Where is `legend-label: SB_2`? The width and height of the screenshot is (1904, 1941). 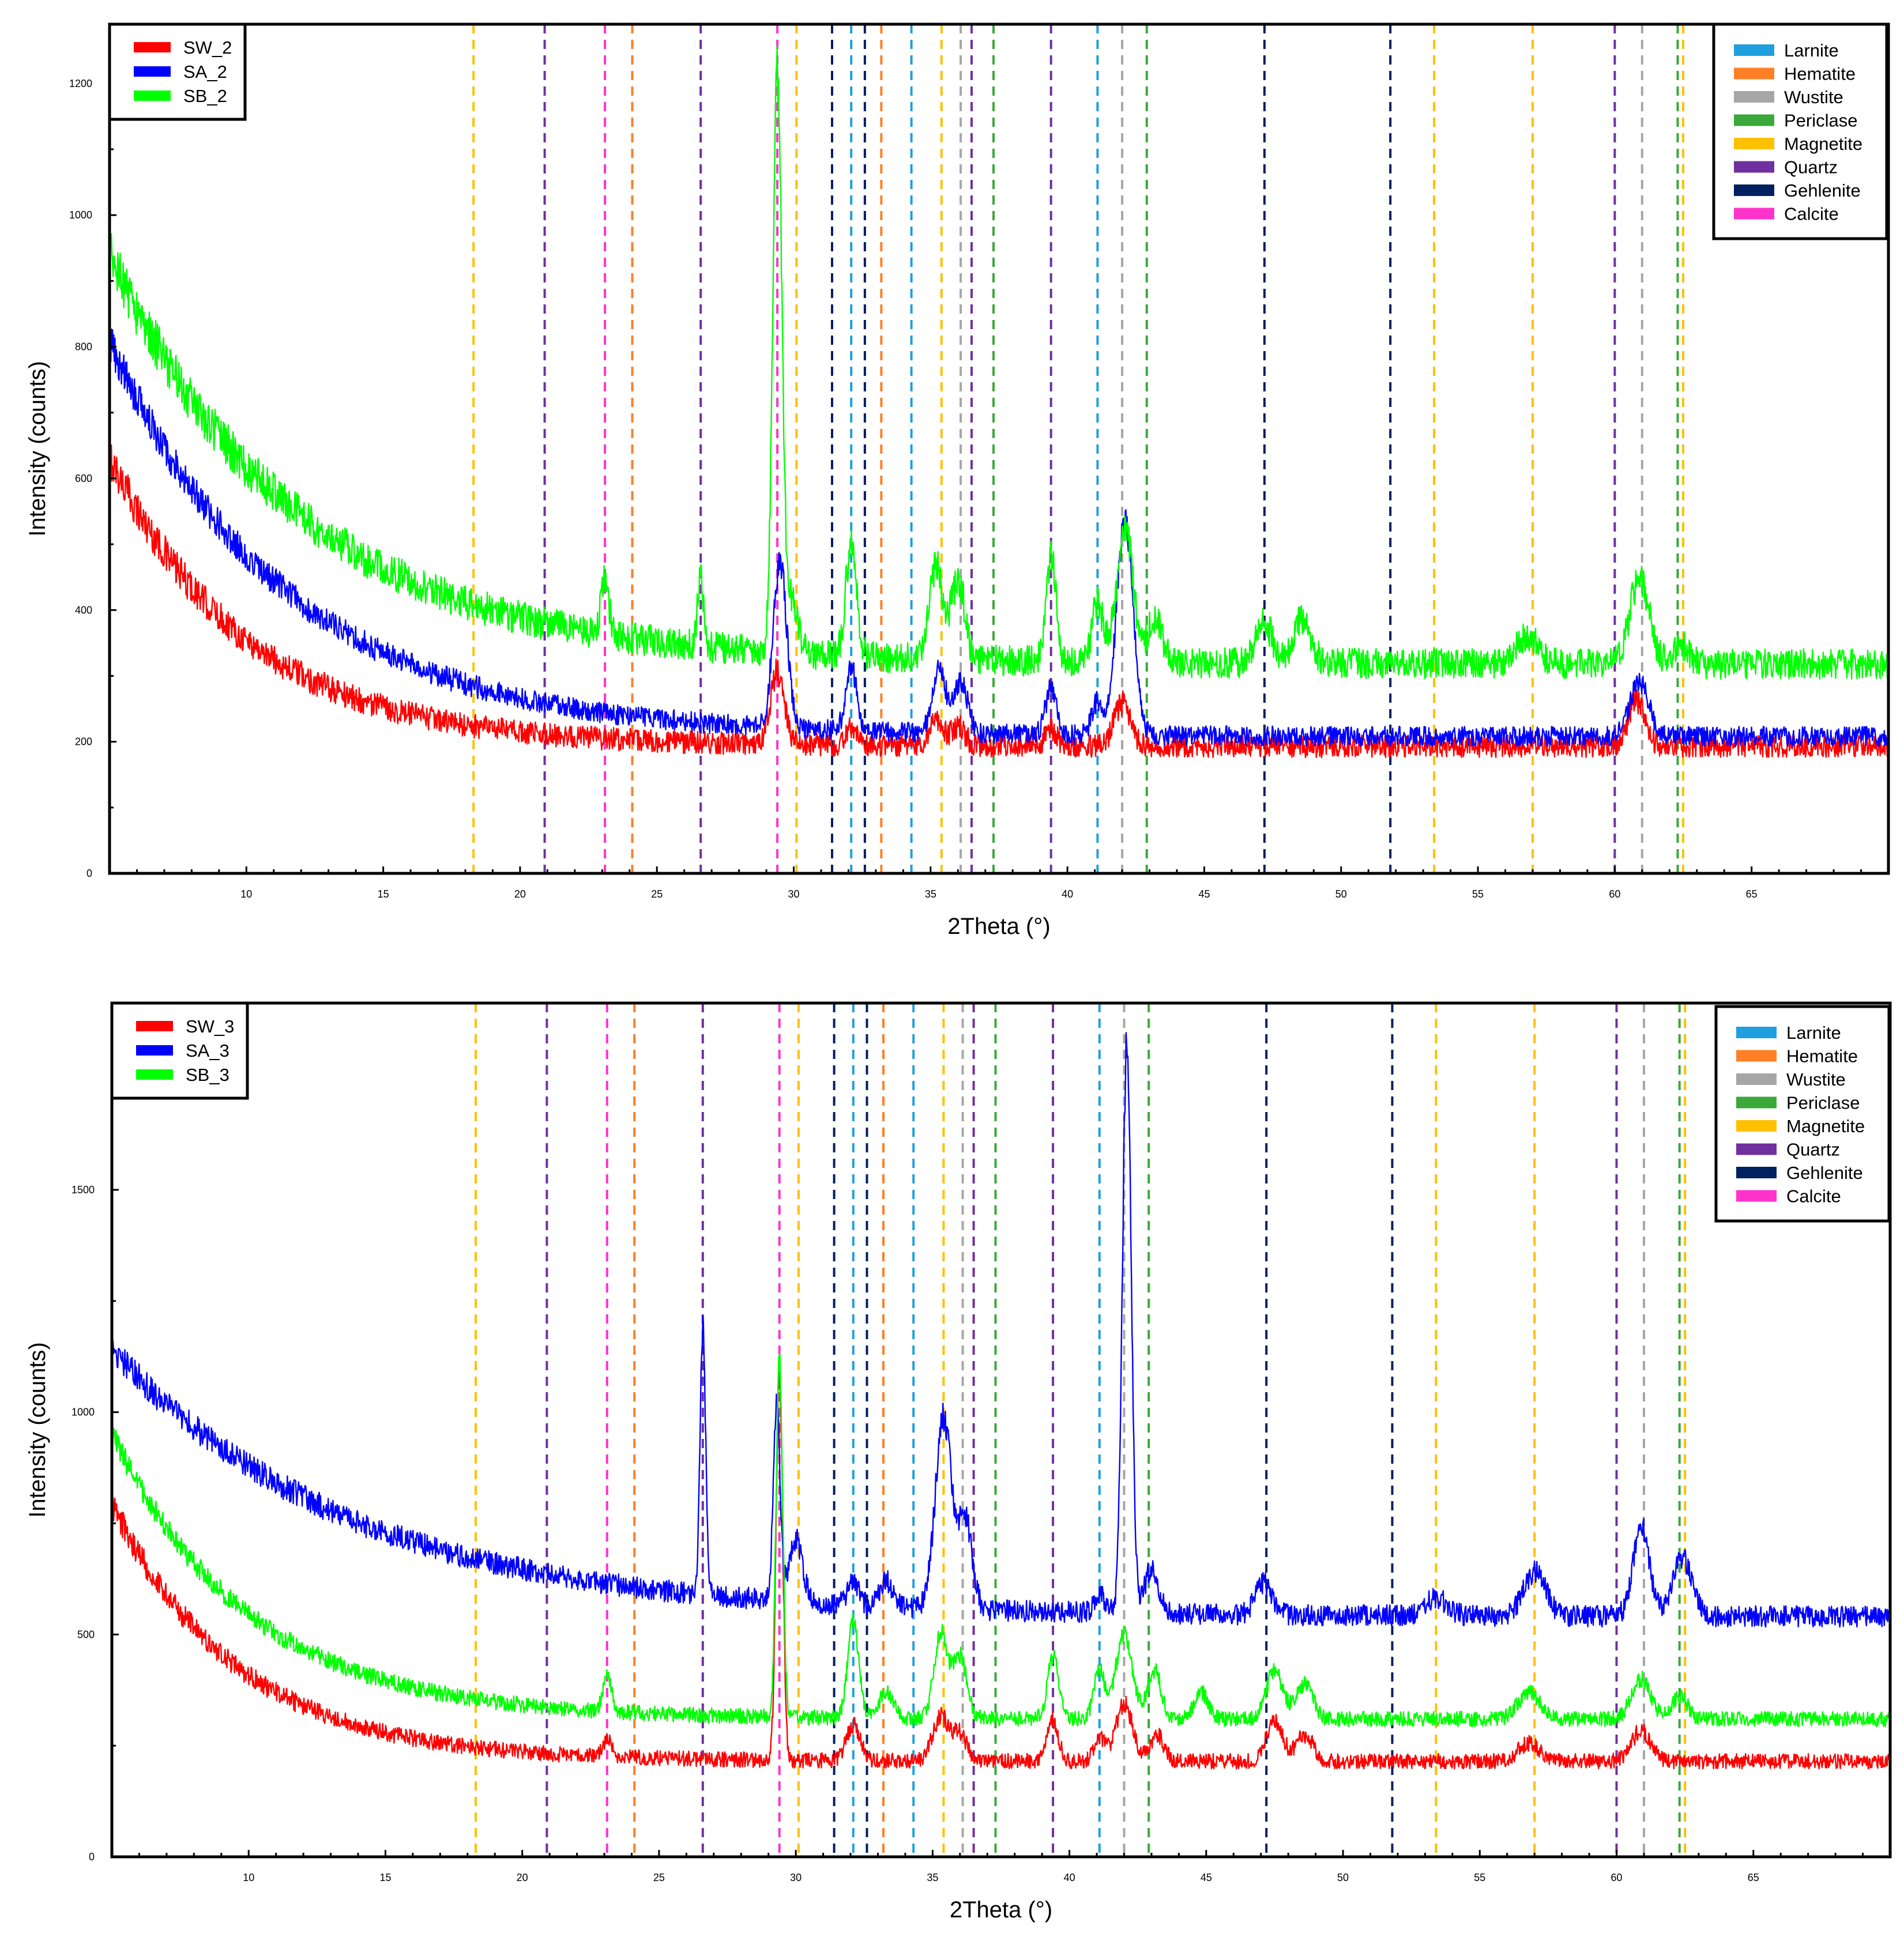 legend-label: SB_2 is located at coordinates (205, 96).